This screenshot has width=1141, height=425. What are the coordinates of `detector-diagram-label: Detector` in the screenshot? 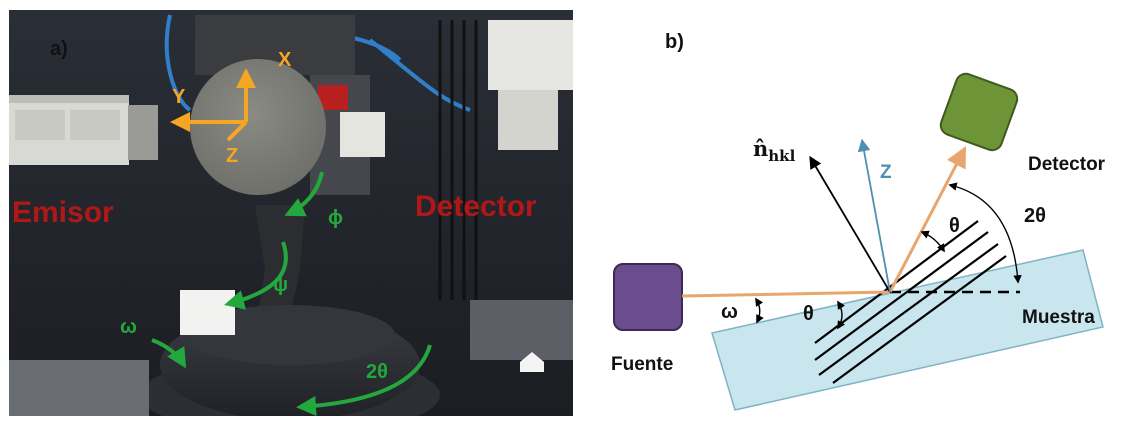 It's located at (1067, 164).